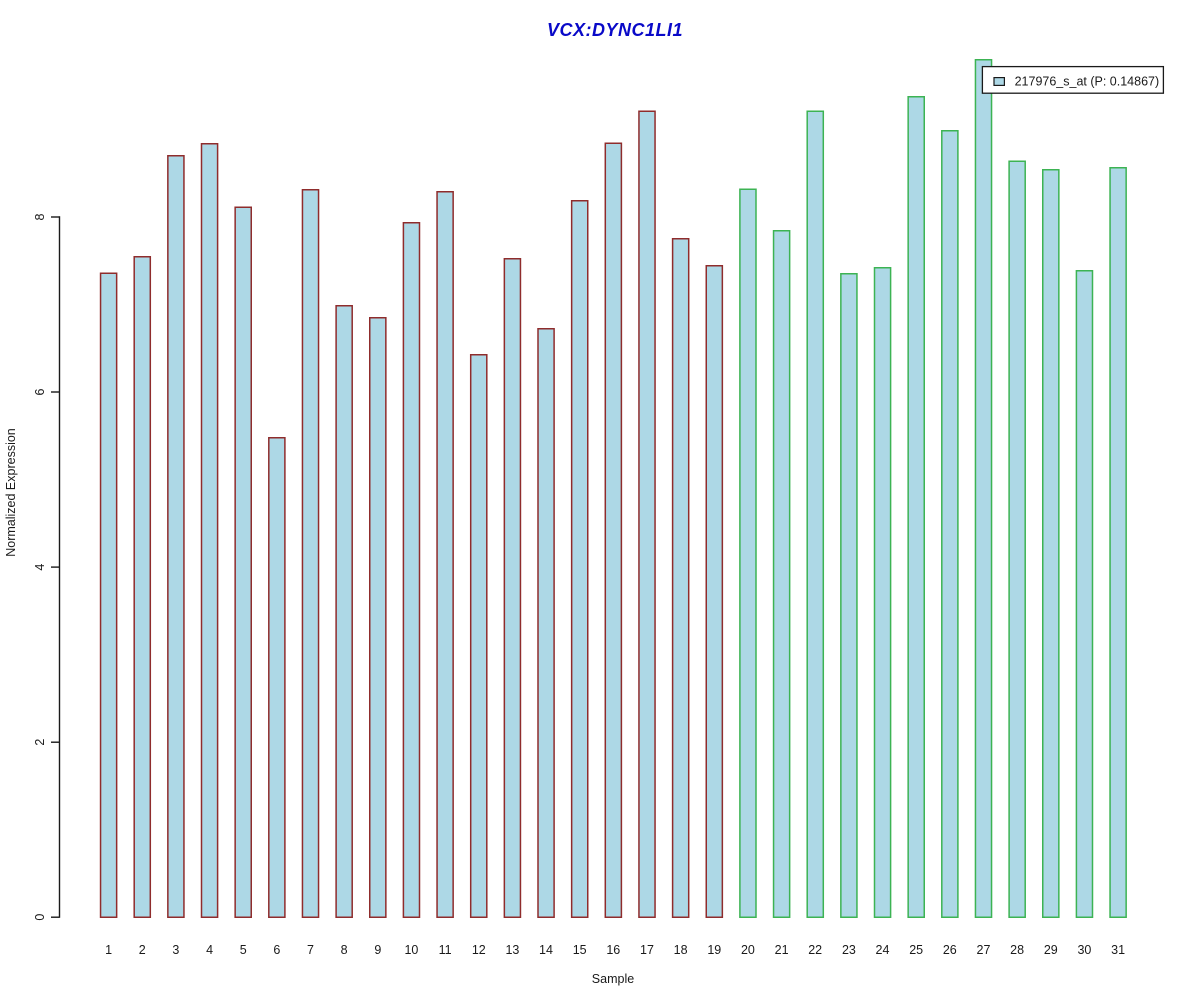 The height and width of the screenshot is (1000, 1200). Describe the element at coordinates (613, 950) in the screenshot. I see `svg-text: 16` at that location.